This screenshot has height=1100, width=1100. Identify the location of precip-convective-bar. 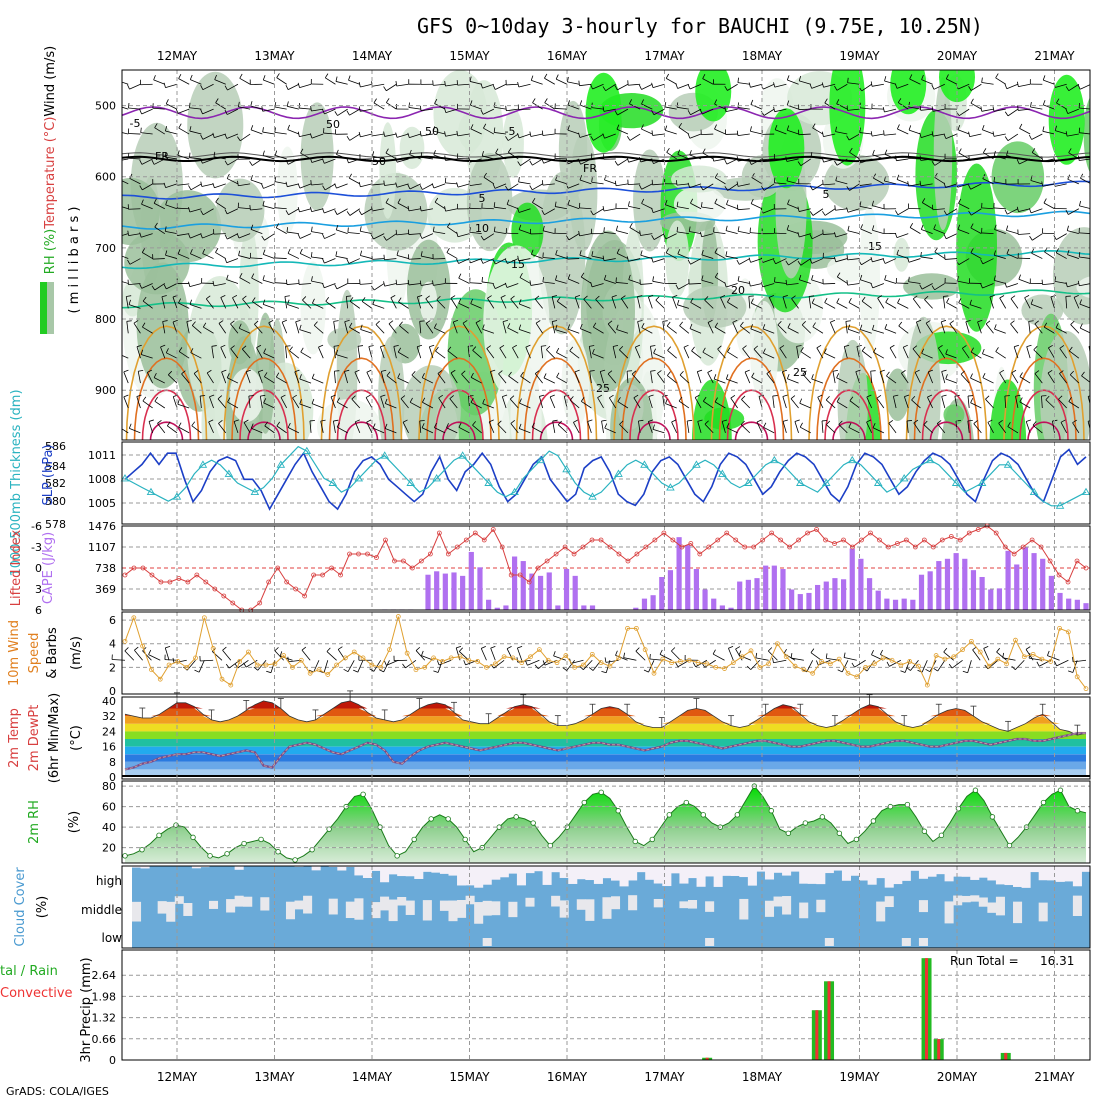
(939, 1049).